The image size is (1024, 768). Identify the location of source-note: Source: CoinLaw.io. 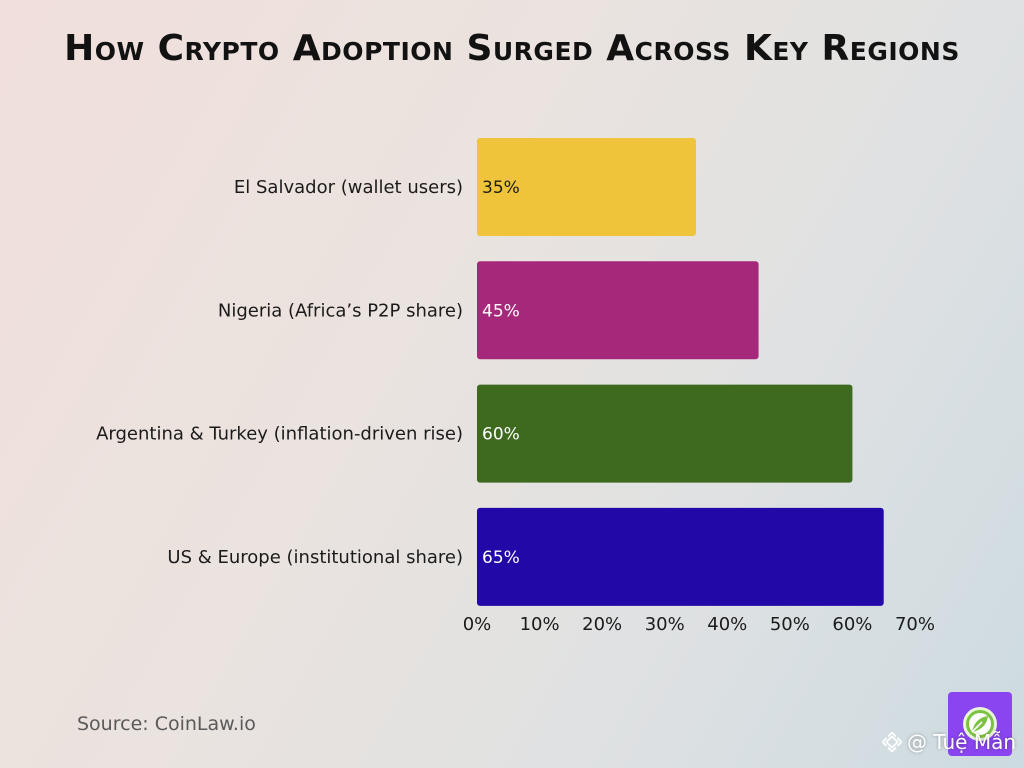
(166, 724).